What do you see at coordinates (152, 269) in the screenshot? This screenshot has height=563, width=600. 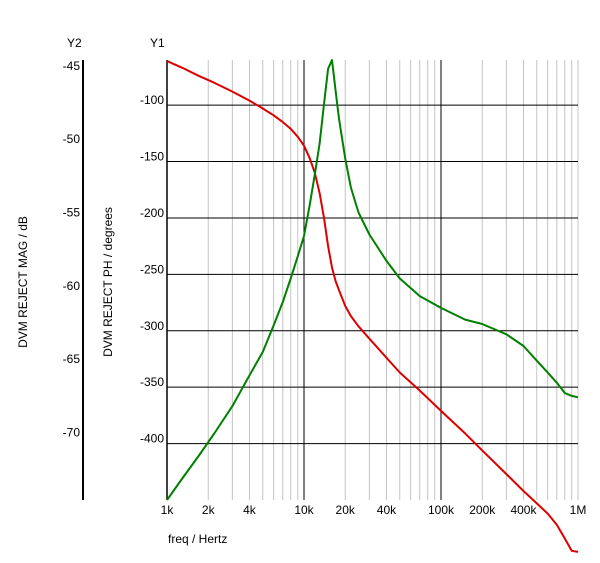 I see `y1-tick-label: -250` at bounding box center [152, 269].